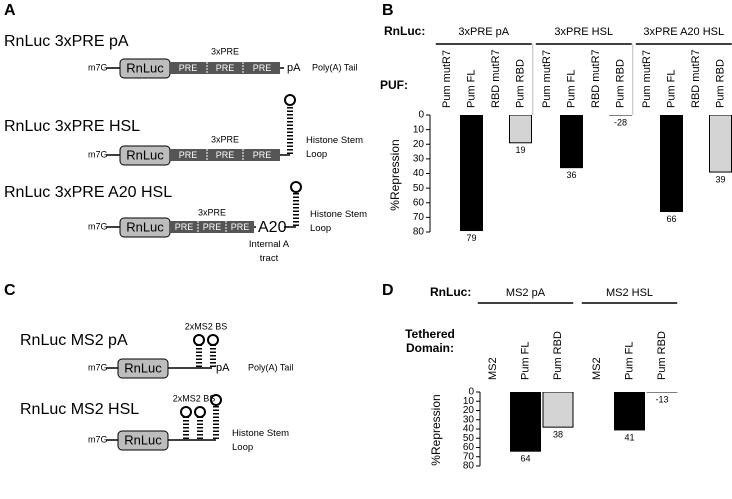 This screenshot has width=732, height=499. Describe the element at coordinates (404, 31) in the screenshot. I see `group-axis-label: RnLuc:` at that location.